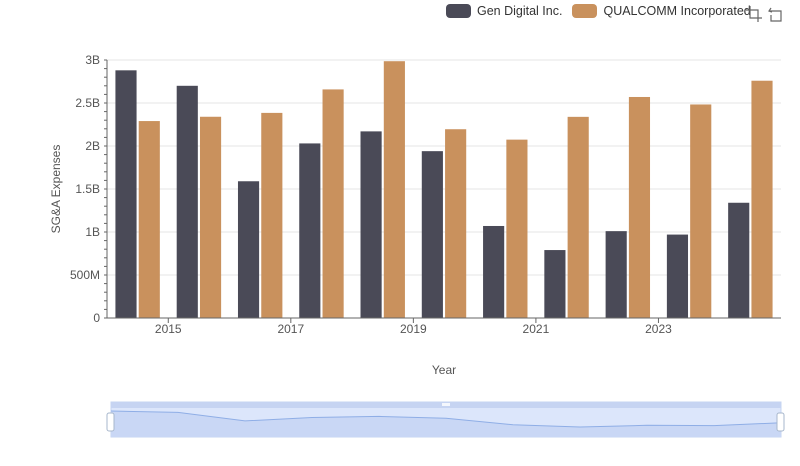 The height and width of the screenshot is (466, 800). I want to click on bar-series-1-2021, so click(578, 217).